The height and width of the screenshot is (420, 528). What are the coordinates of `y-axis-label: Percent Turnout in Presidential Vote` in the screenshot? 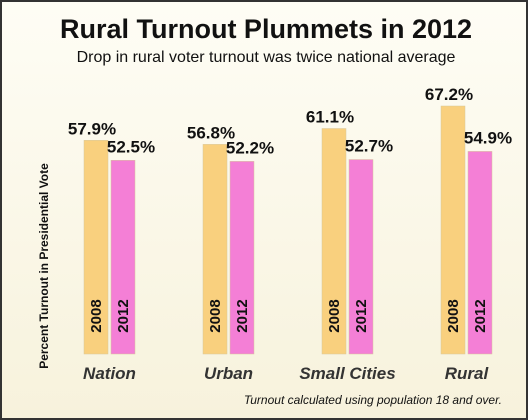 It's located at (44, 266).